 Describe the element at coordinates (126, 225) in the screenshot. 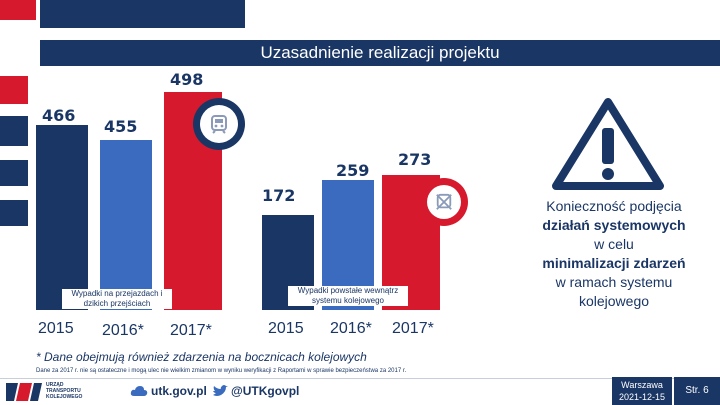

I see `bar-2016-group1` at that location.